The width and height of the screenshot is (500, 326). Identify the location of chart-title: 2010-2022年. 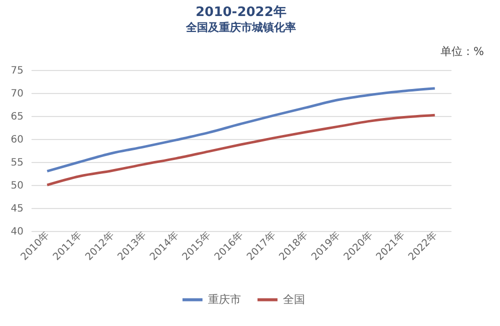
(241, 12).